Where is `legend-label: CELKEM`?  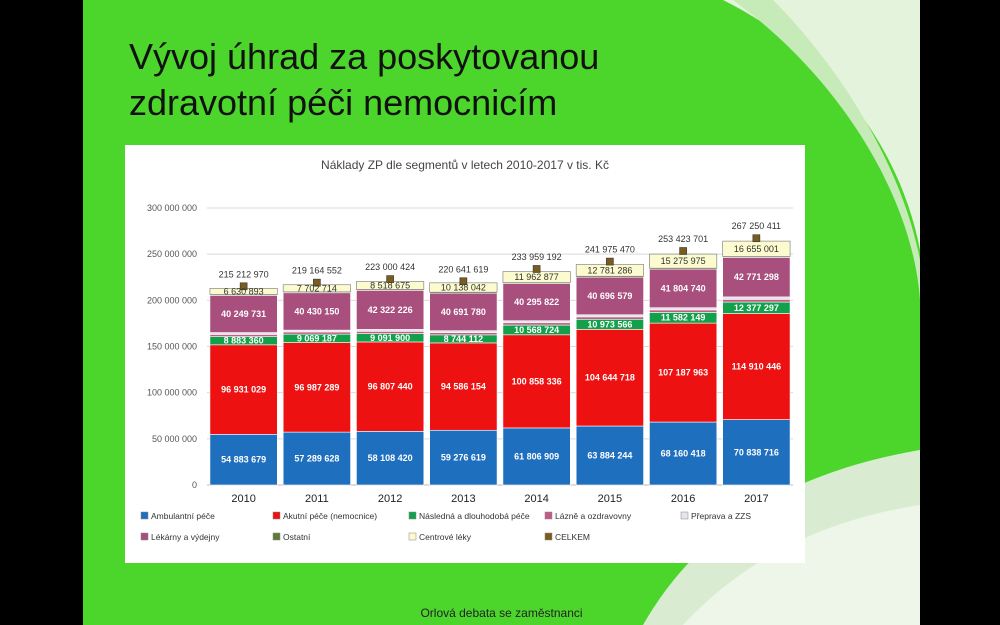
legend-label: CELKEM is located at coordinates (572, 537).